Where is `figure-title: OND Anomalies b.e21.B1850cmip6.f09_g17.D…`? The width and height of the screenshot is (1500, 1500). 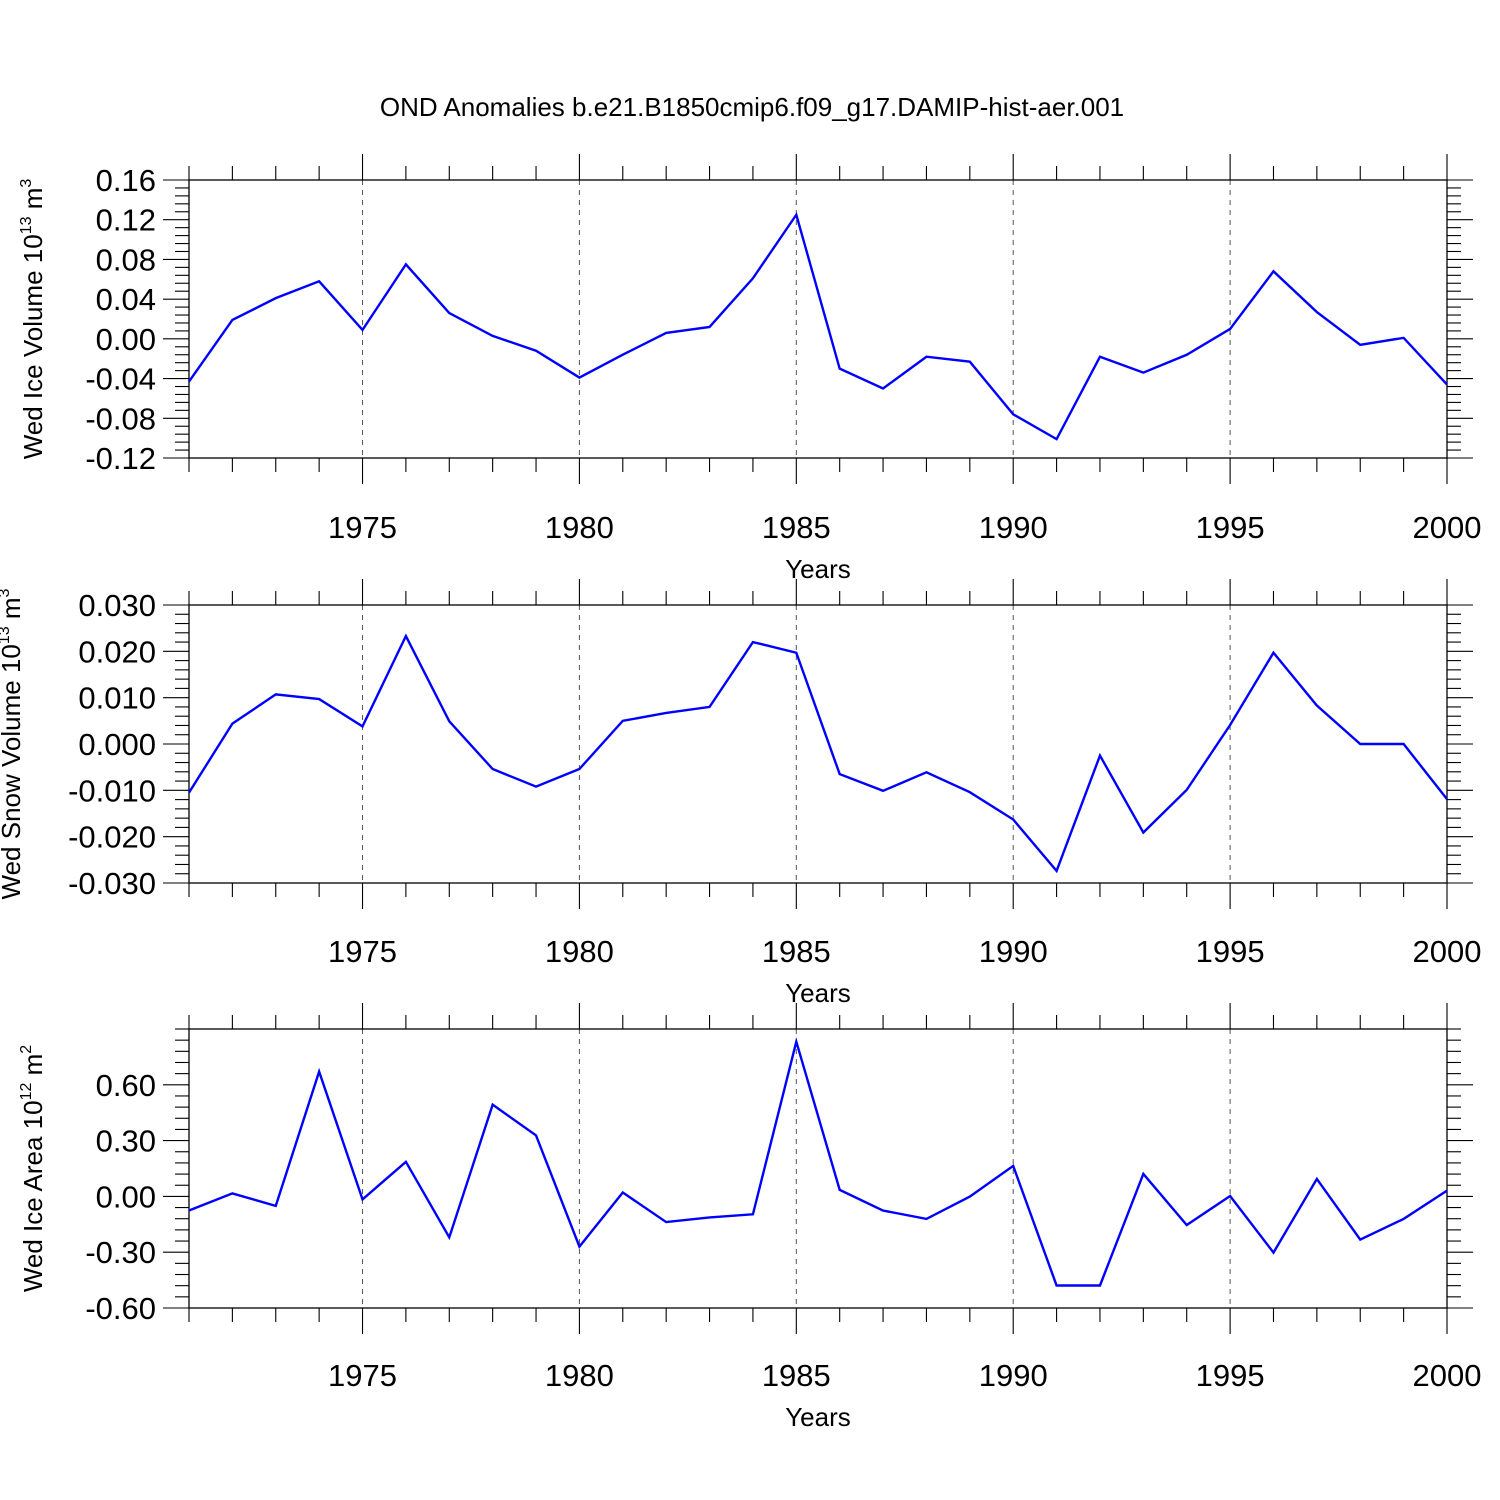 figure-title: OND Anomalies b.e21.B1850cmip6.f09_g17.D… is located at coordinates (752, 107).